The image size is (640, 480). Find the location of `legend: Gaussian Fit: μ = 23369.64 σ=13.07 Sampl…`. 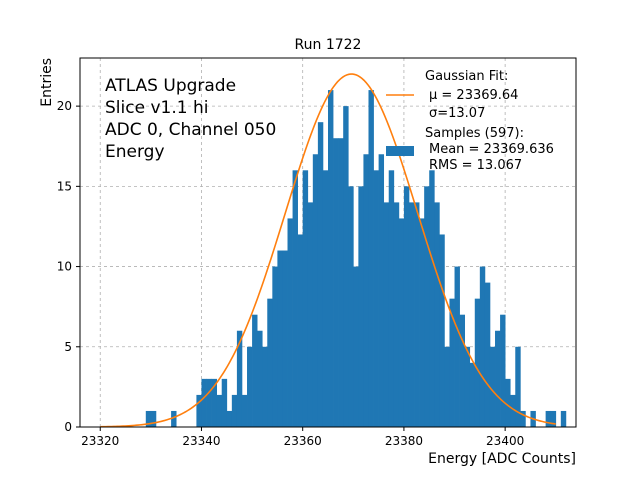

legend: Gaussian Fit: μ = 23369.64 σ=13.07 Sampl… is located at coordinates (470, 121).